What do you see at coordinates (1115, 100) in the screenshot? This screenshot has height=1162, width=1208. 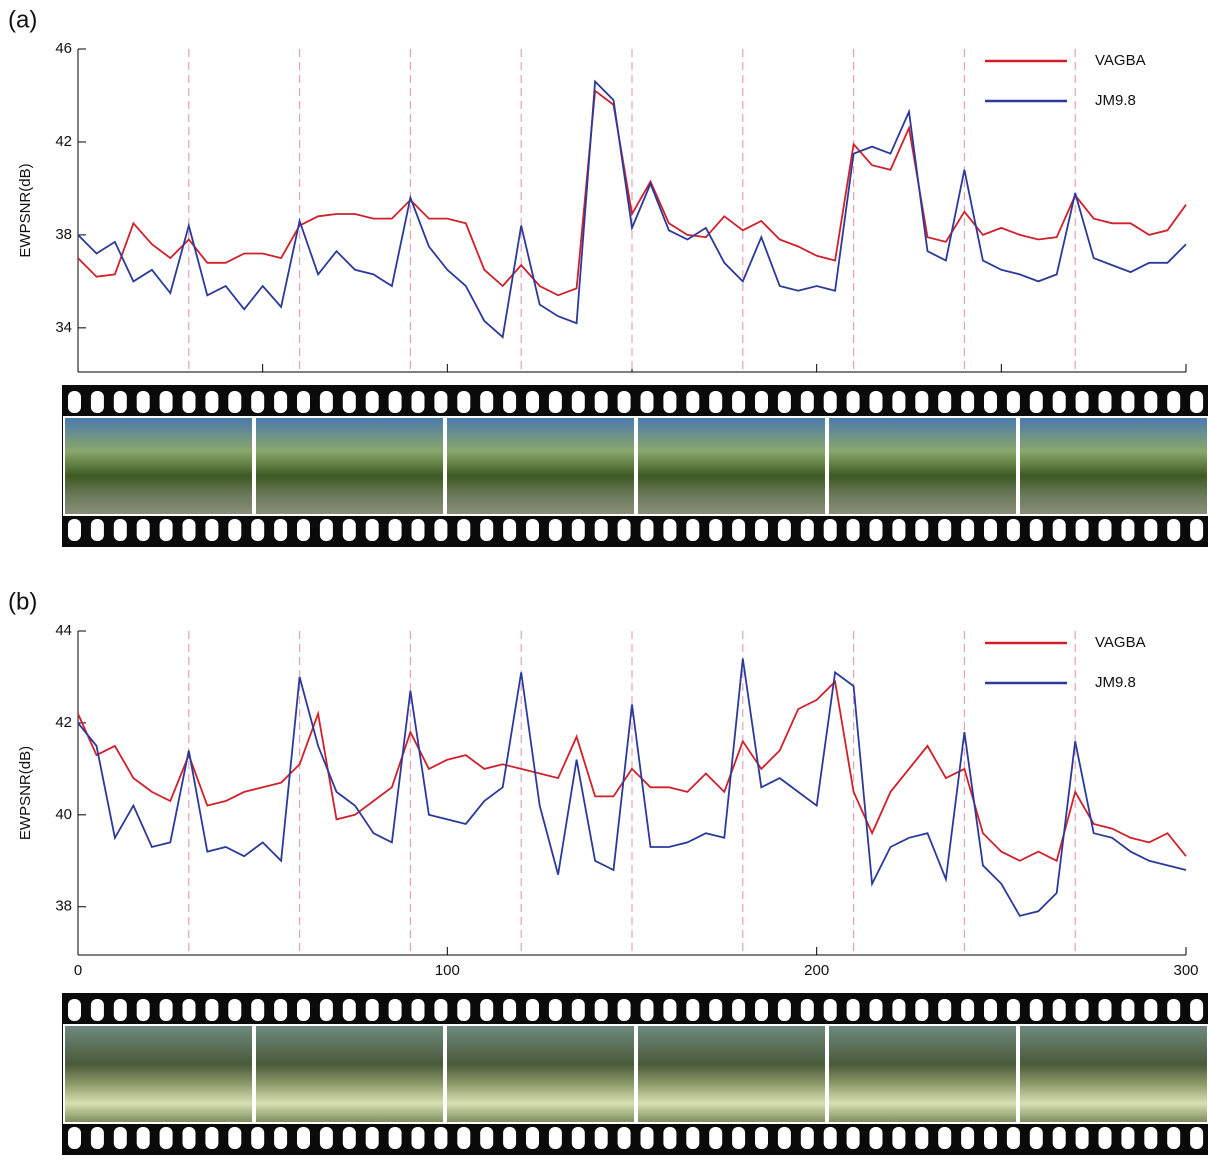 I see `legend-label: JM9.8` at bounding box center [1115, 100].